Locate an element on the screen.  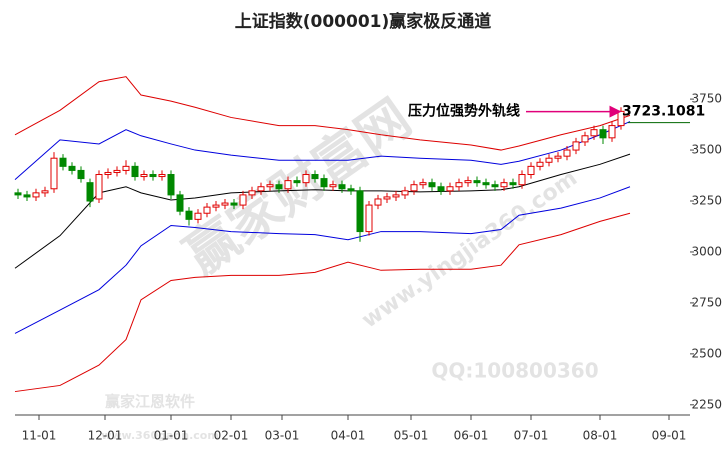
watermark: www.360gann.com is located at coordinates (160, 435).